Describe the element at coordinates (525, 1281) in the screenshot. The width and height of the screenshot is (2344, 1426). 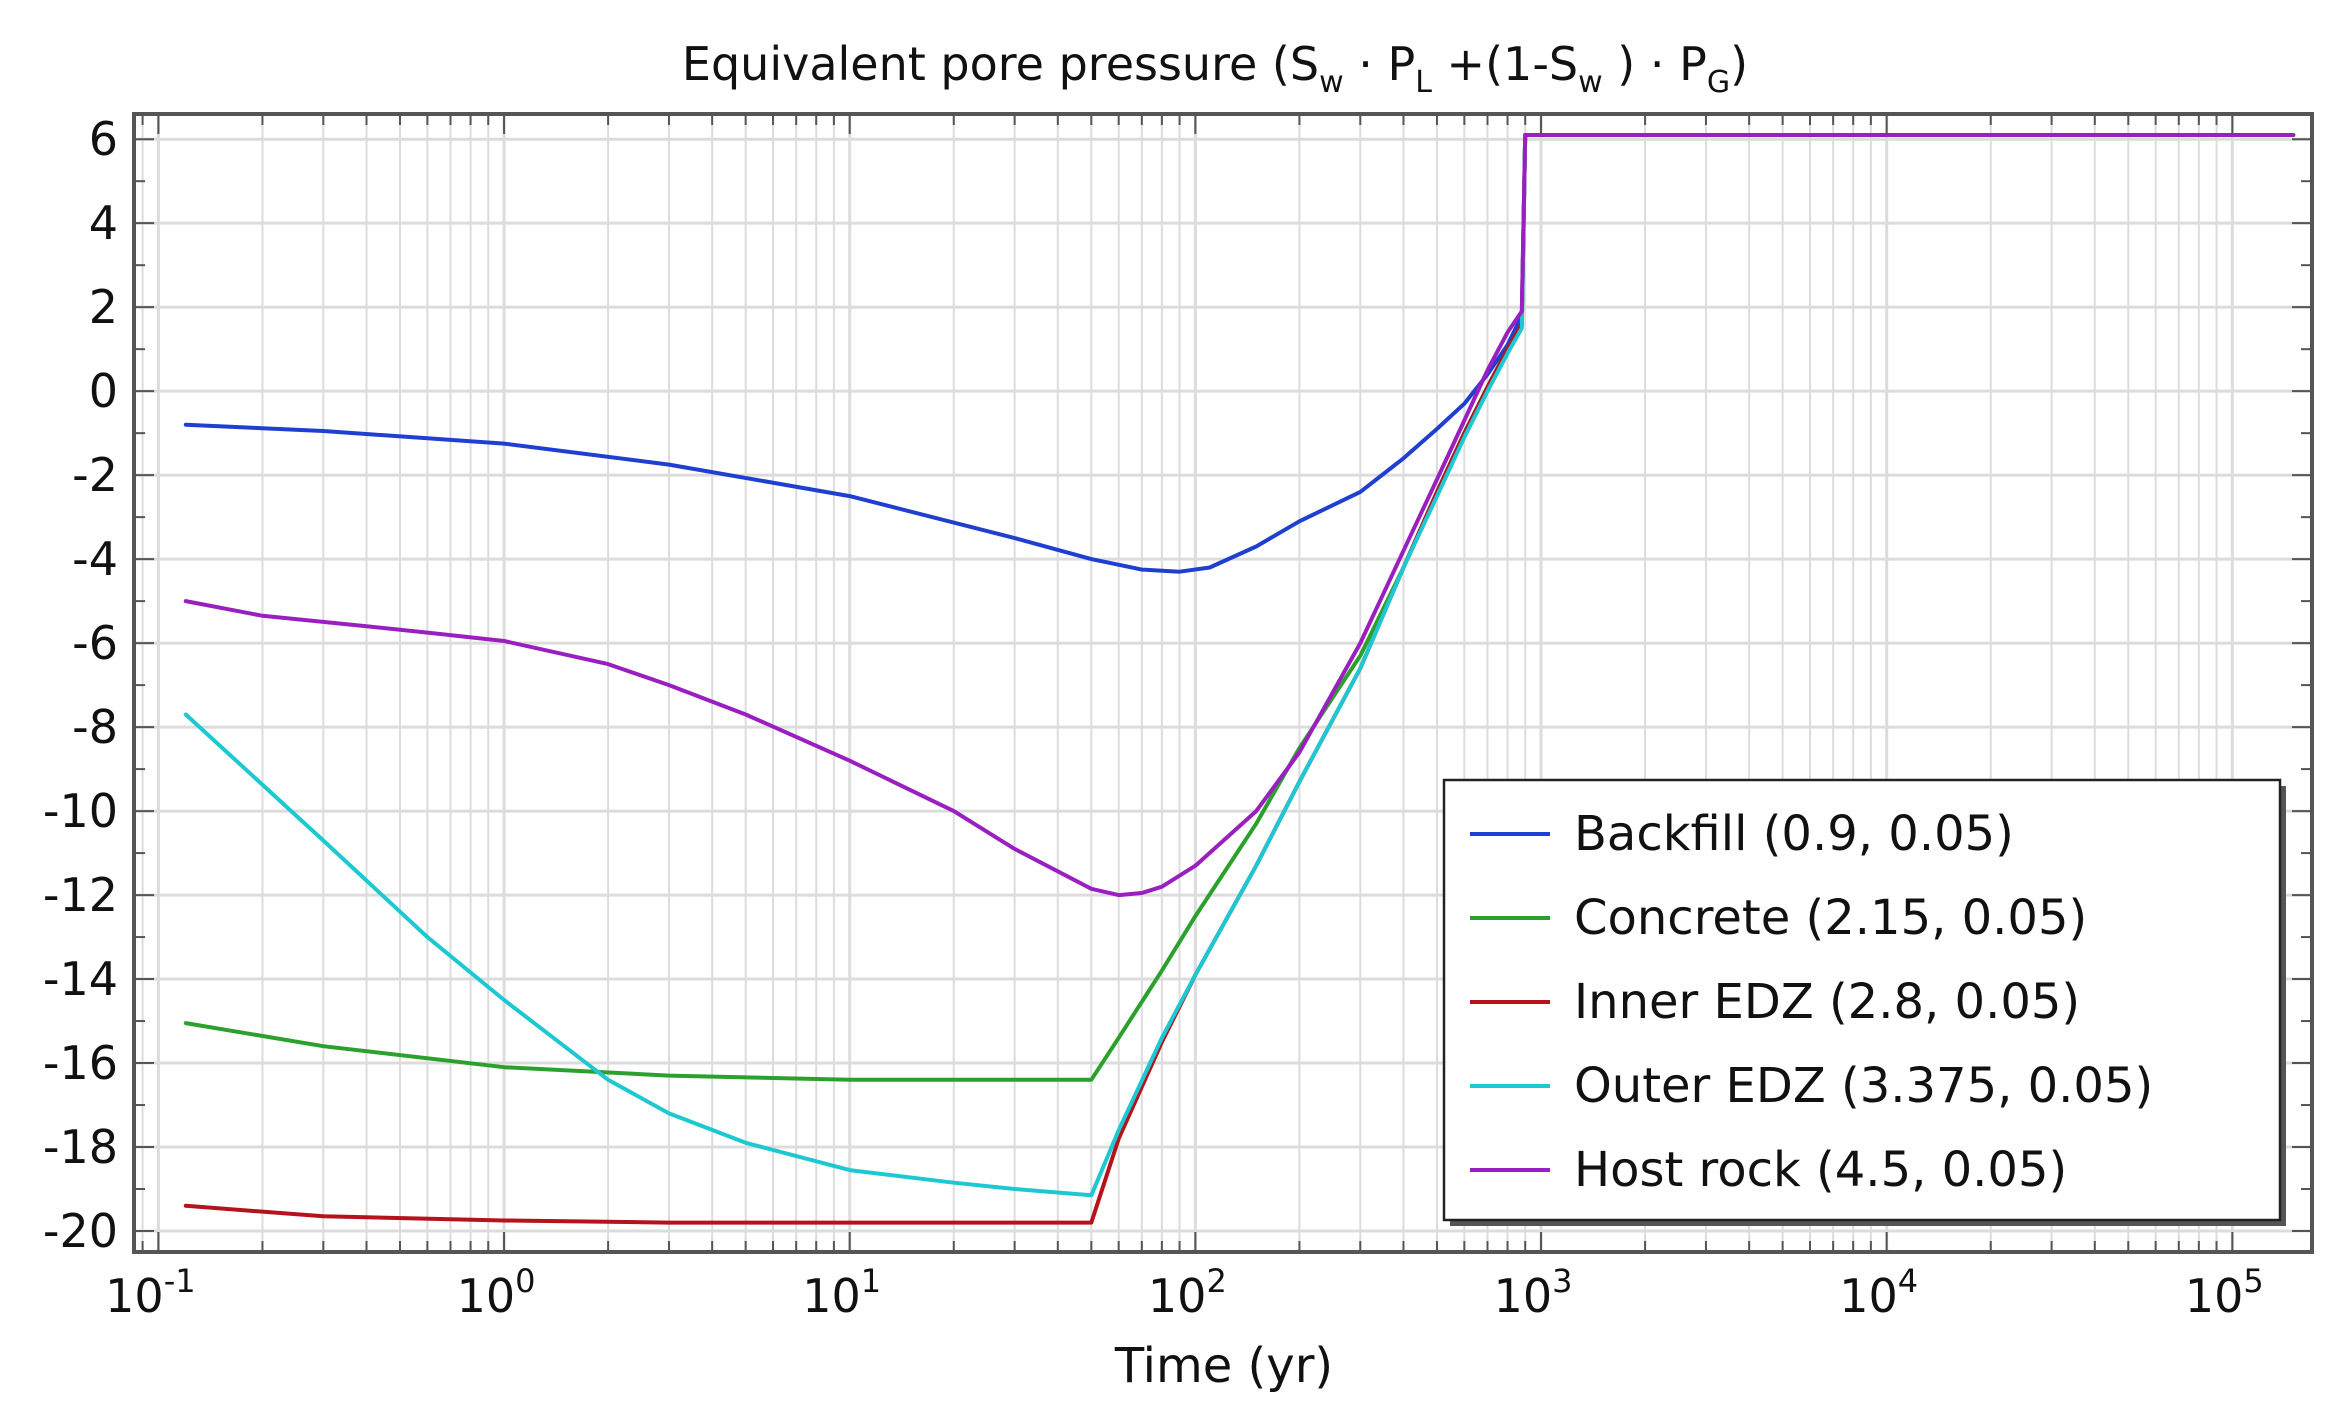
I see `x-tick-label-exponent: 0` at that location.